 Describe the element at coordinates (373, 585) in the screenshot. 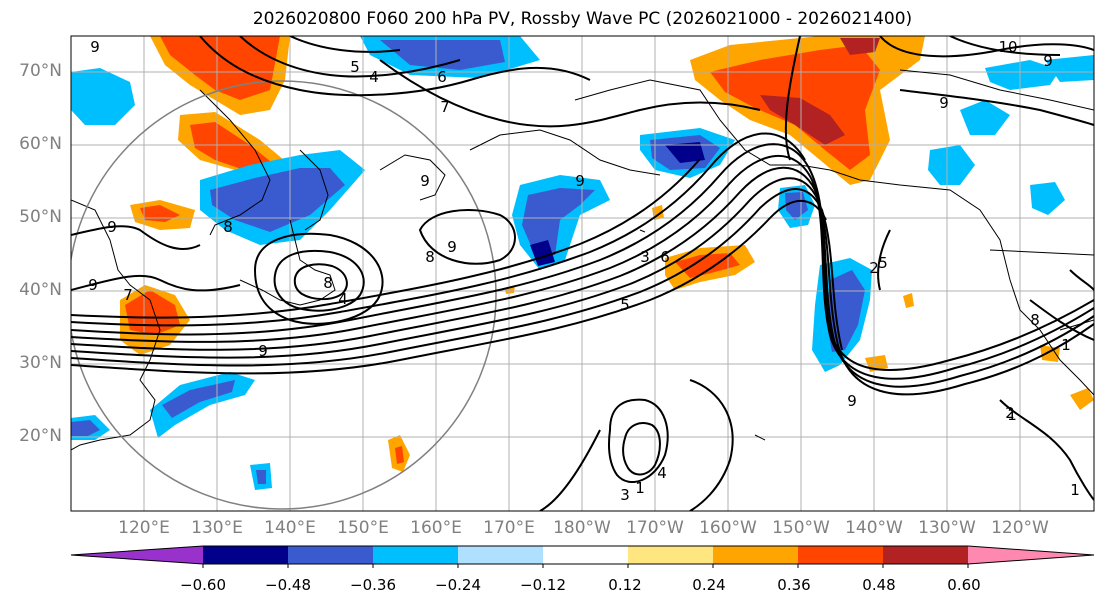

I see `colorbar-tick-label: −0.36` at that location.